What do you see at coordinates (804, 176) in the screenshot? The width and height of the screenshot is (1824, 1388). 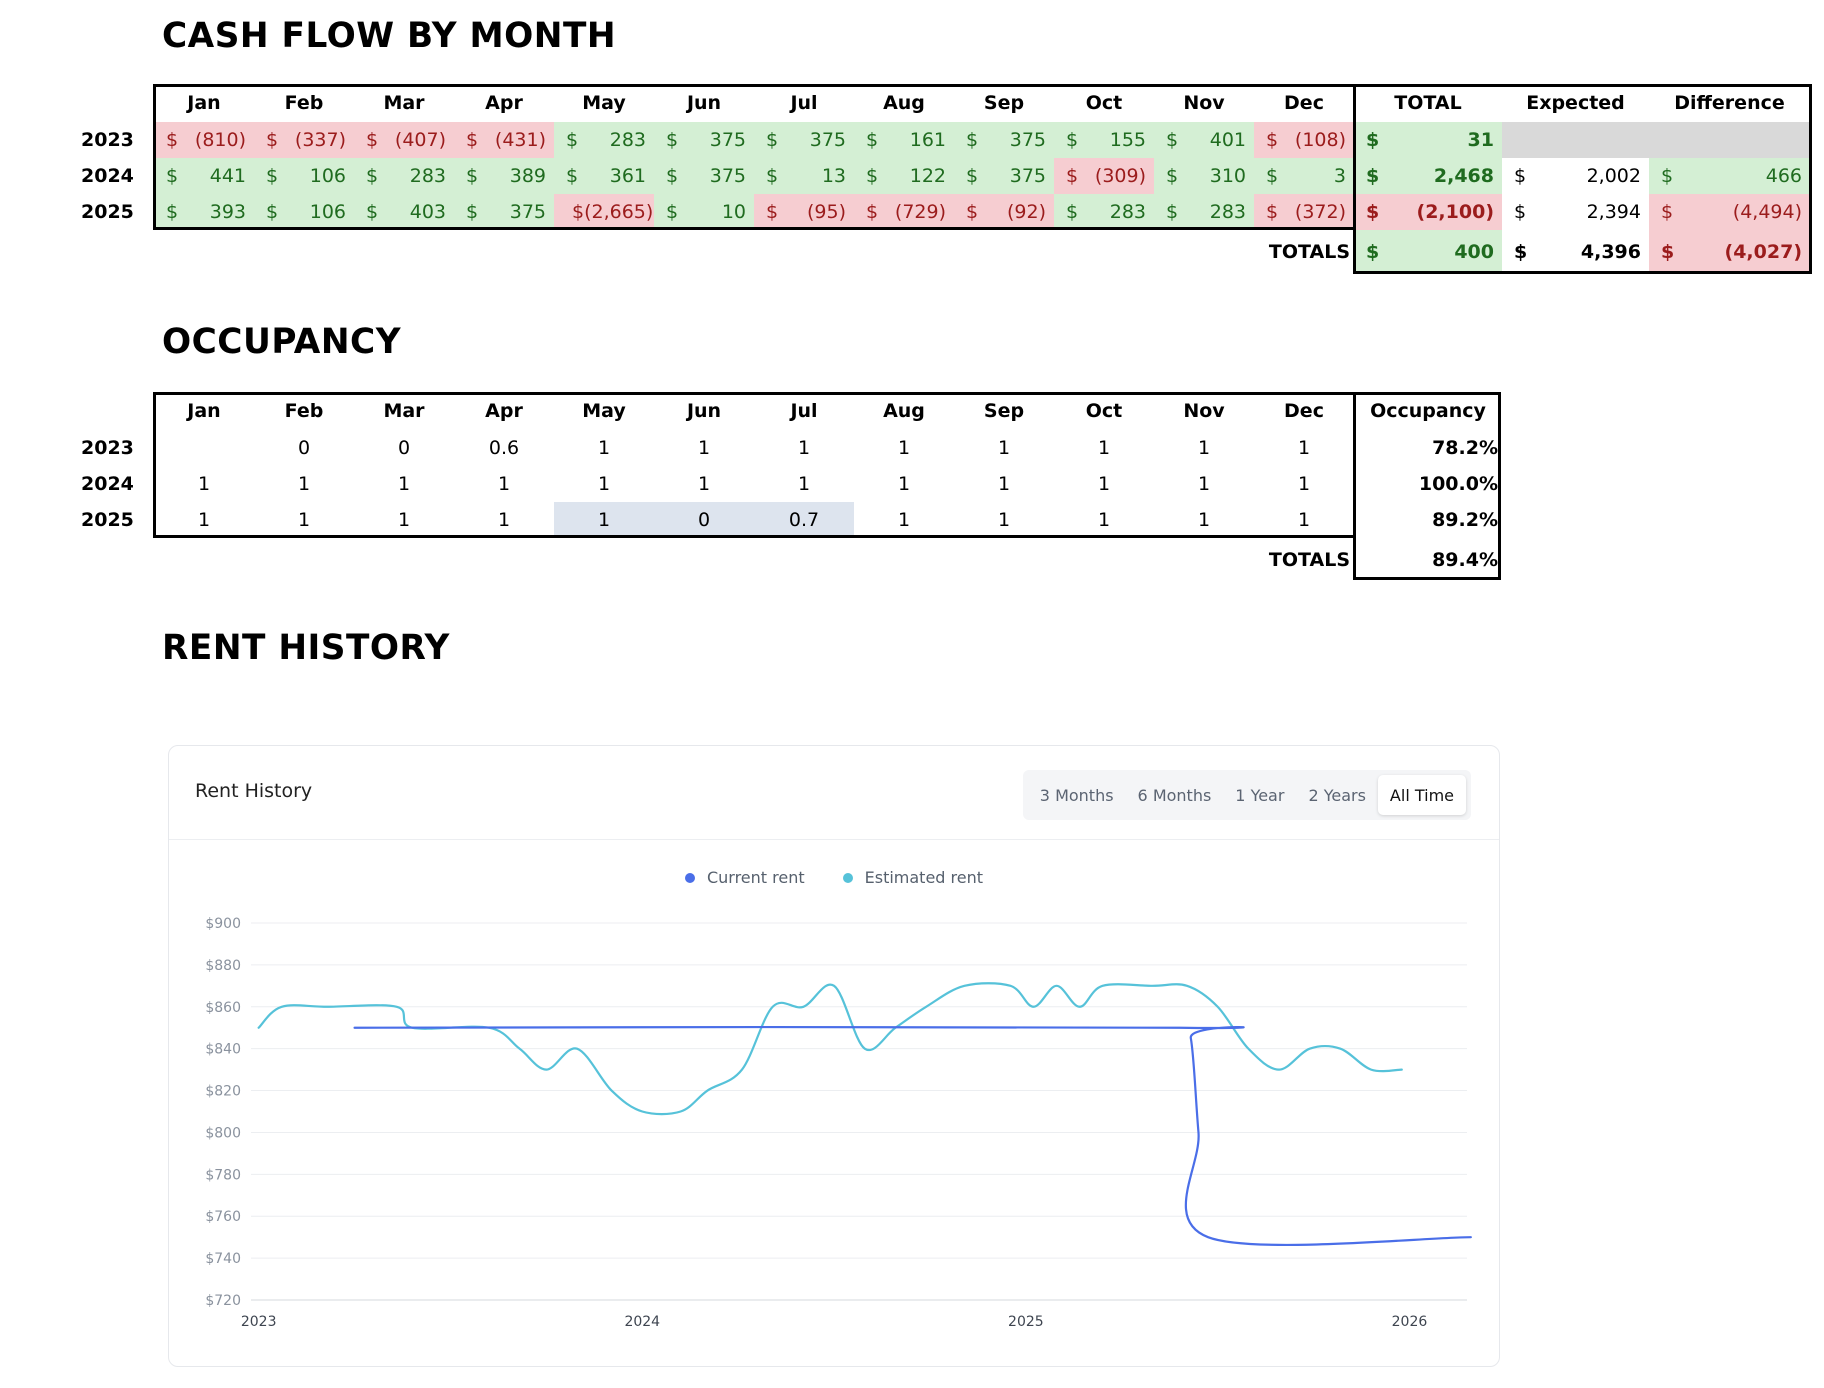 I see `month-cell: $13` at bounding box center [804, 176].